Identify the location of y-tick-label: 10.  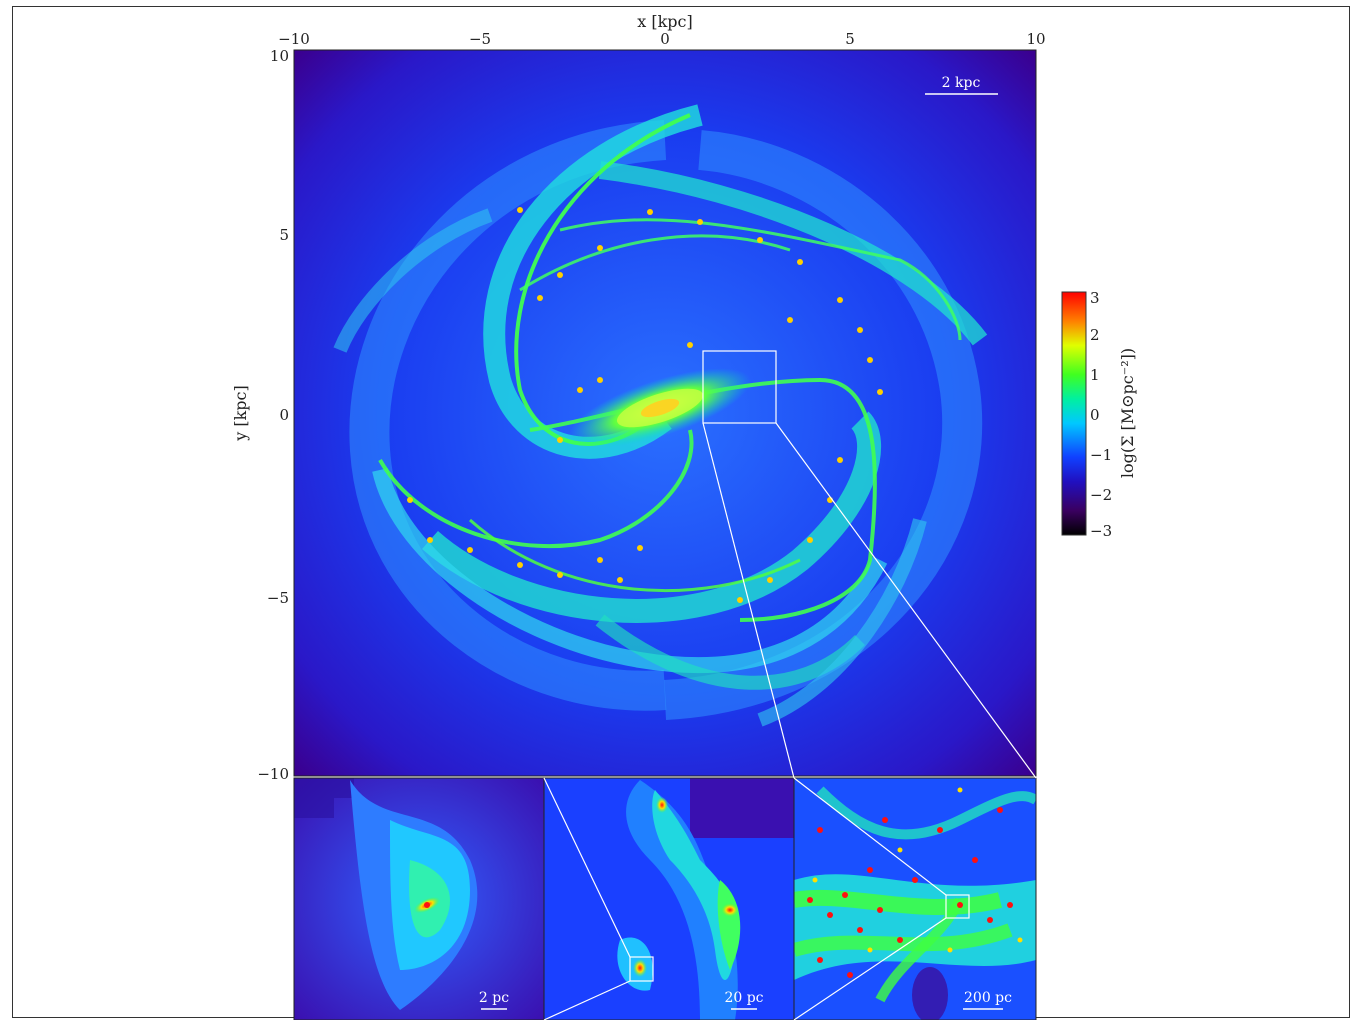
(279, 56).